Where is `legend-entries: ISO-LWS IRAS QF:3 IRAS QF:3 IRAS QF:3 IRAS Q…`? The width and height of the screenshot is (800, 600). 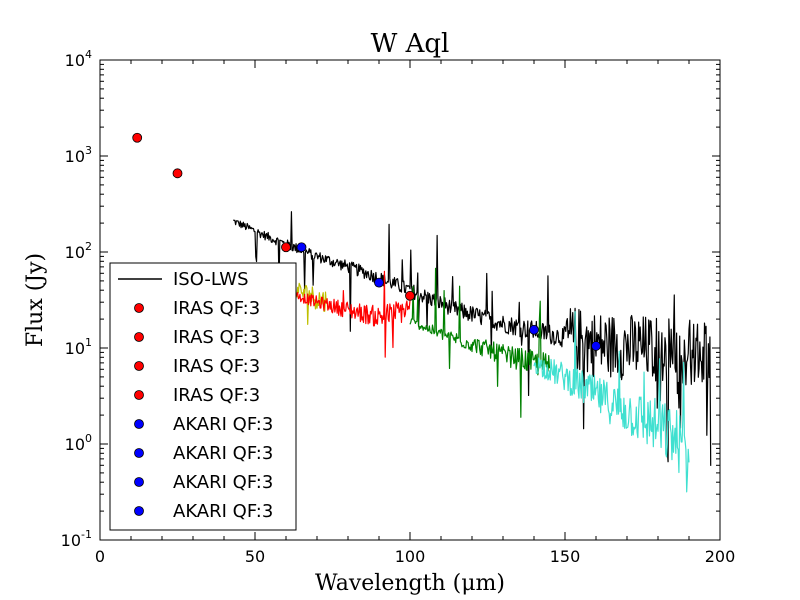 legend-entries: ISO-LWS IRAS QF:3 IRAS QF:3 IRAS QF:3 IRAS Q… is located at coordinates (195, 395).